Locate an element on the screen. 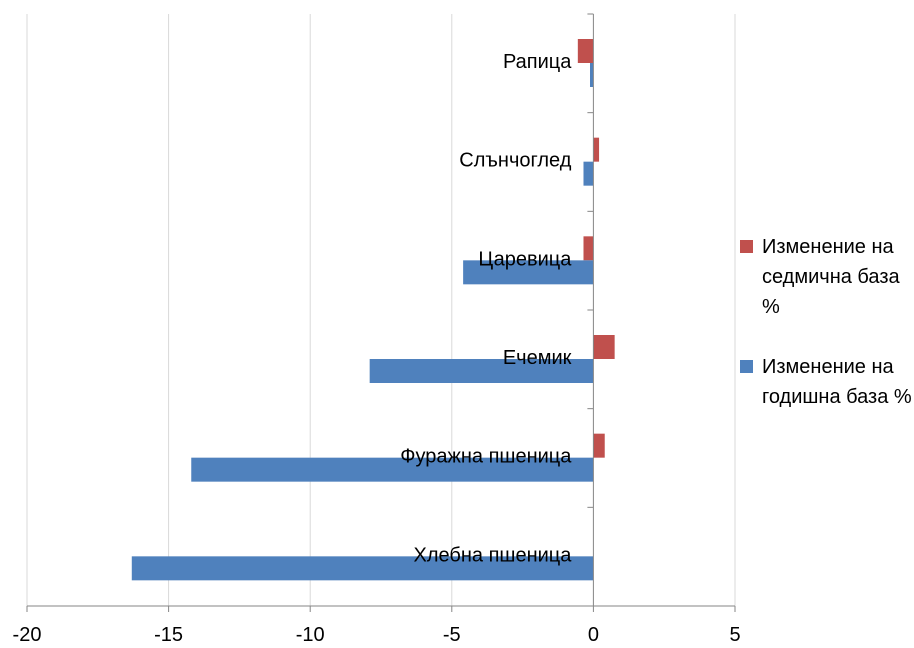 The height and width of the screenshot is (648, 914). category-label: Фуражна пшеница is located at coordinates (486, 457).